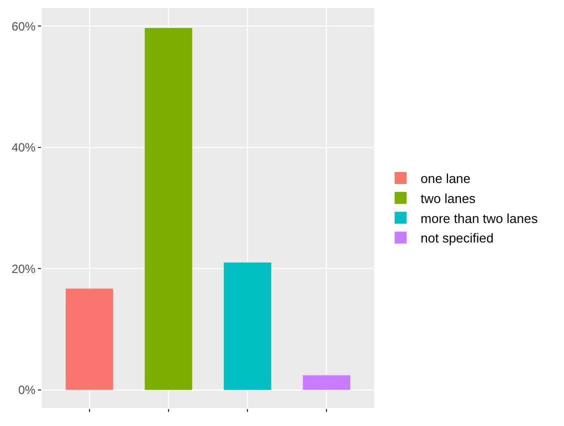 Image resolution: width=564 pixels, height=426 pixels. What do you see at coordinates (24, 269) in the screenshot?
I see `y-tick-label: 20%` at bounding box center [24, 269].